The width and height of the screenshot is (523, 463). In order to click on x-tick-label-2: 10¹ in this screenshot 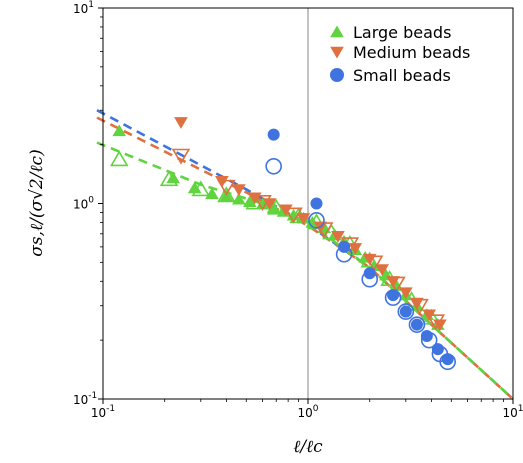, I will do `click(512, 412)`.